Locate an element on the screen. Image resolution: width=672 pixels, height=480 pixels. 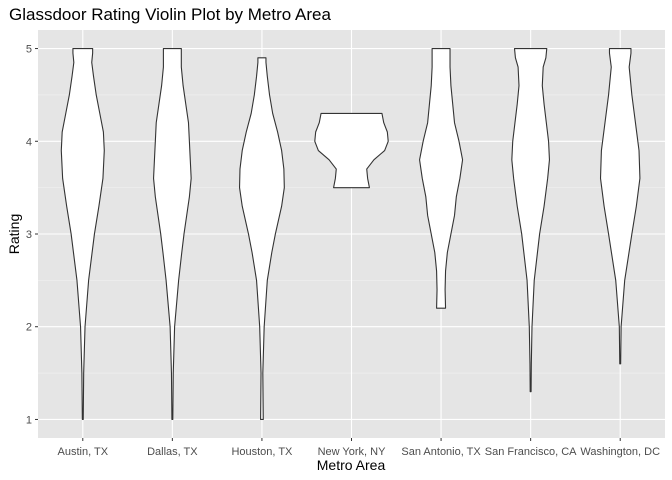
y-axis: 1 2 3 4 5 is located at coordinates (32, 235).